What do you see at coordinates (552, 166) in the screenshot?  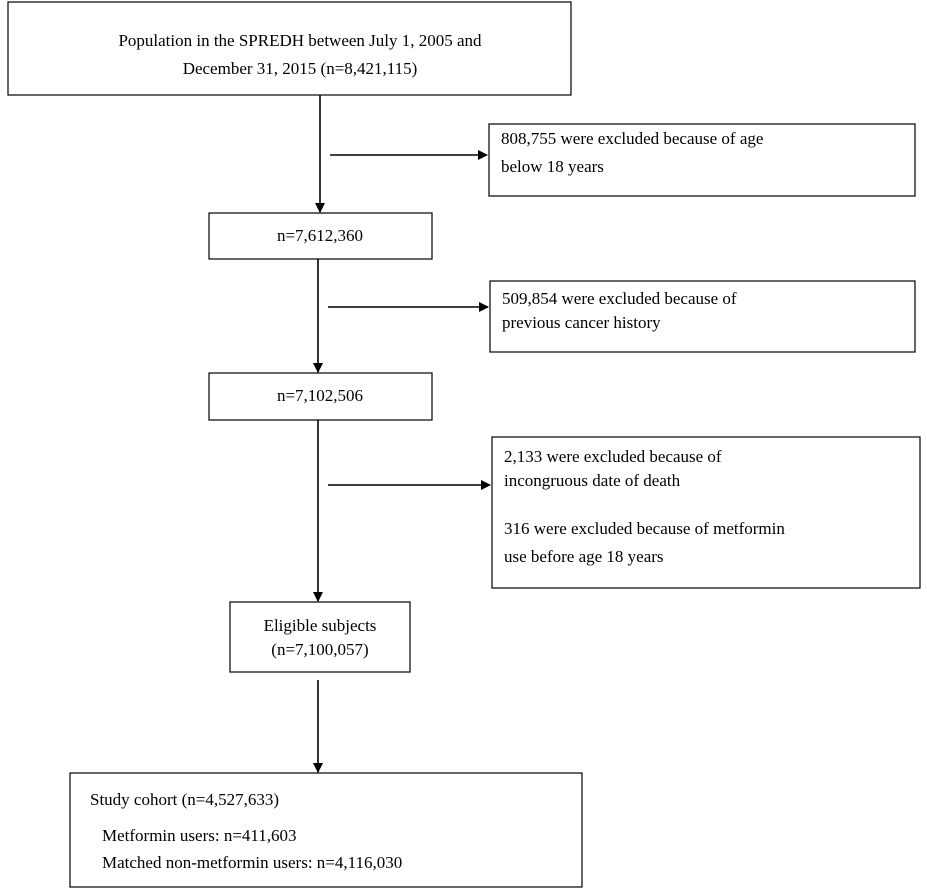 I see `exclusion-text: below 18 years` at bounding box center [552, 166].